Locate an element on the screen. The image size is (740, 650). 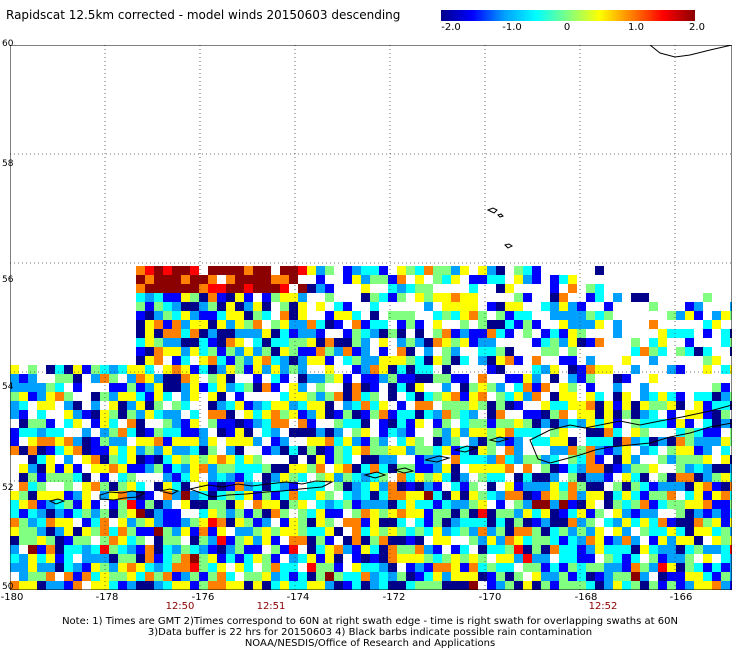
swath-time-3: 12:52 is located at coordinates (603, 606).